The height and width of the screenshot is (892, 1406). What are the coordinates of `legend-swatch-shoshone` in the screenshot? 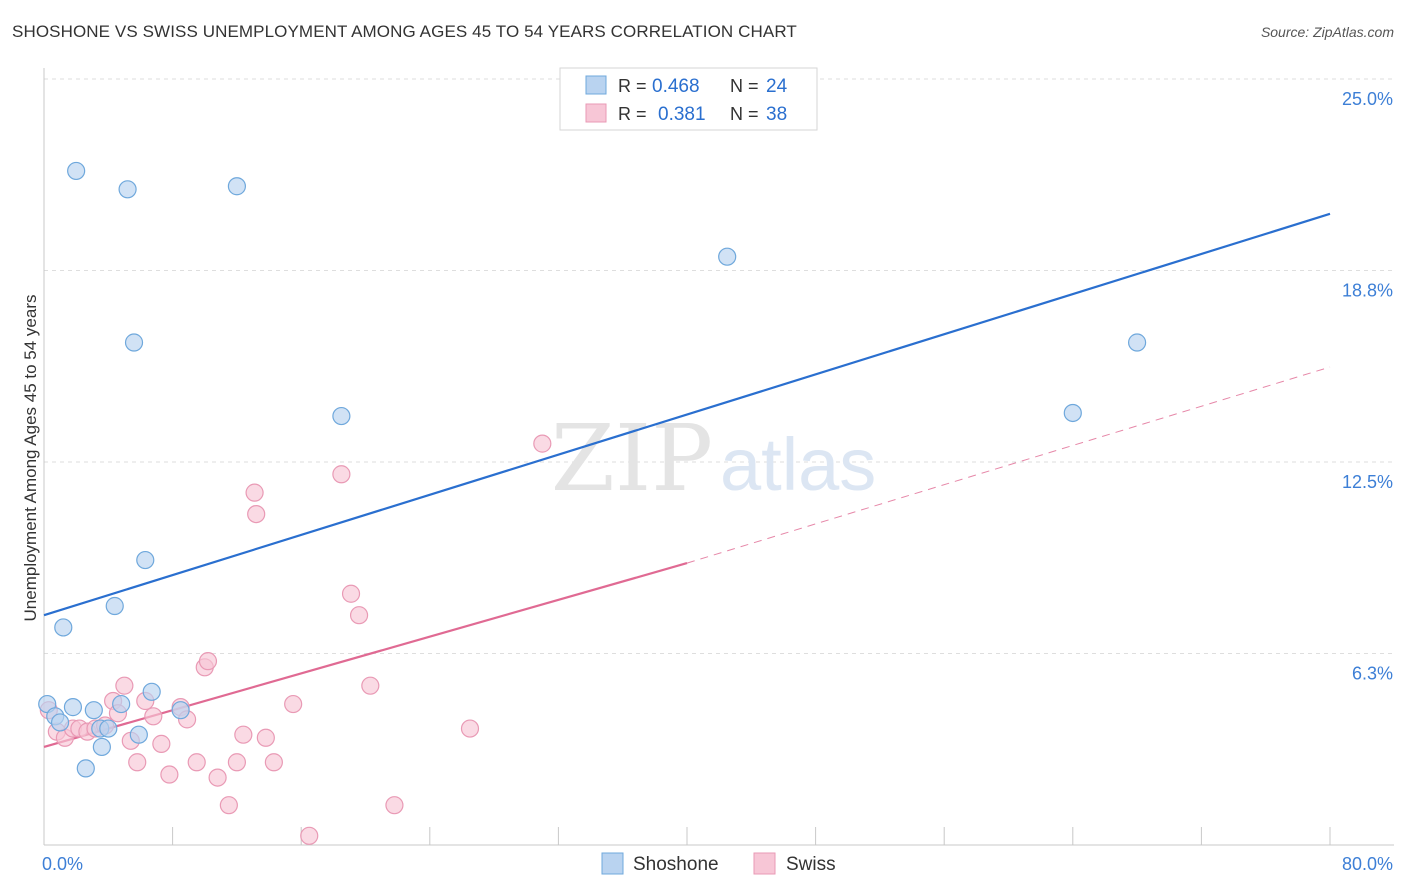 It's located at (612, 863).